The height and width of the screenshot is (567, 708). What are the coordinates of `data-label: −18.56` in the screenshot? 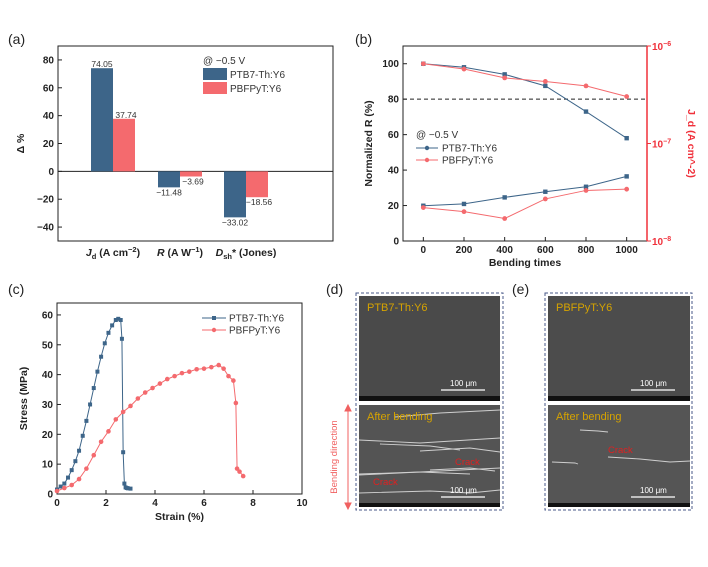 It's located at (259, 202).